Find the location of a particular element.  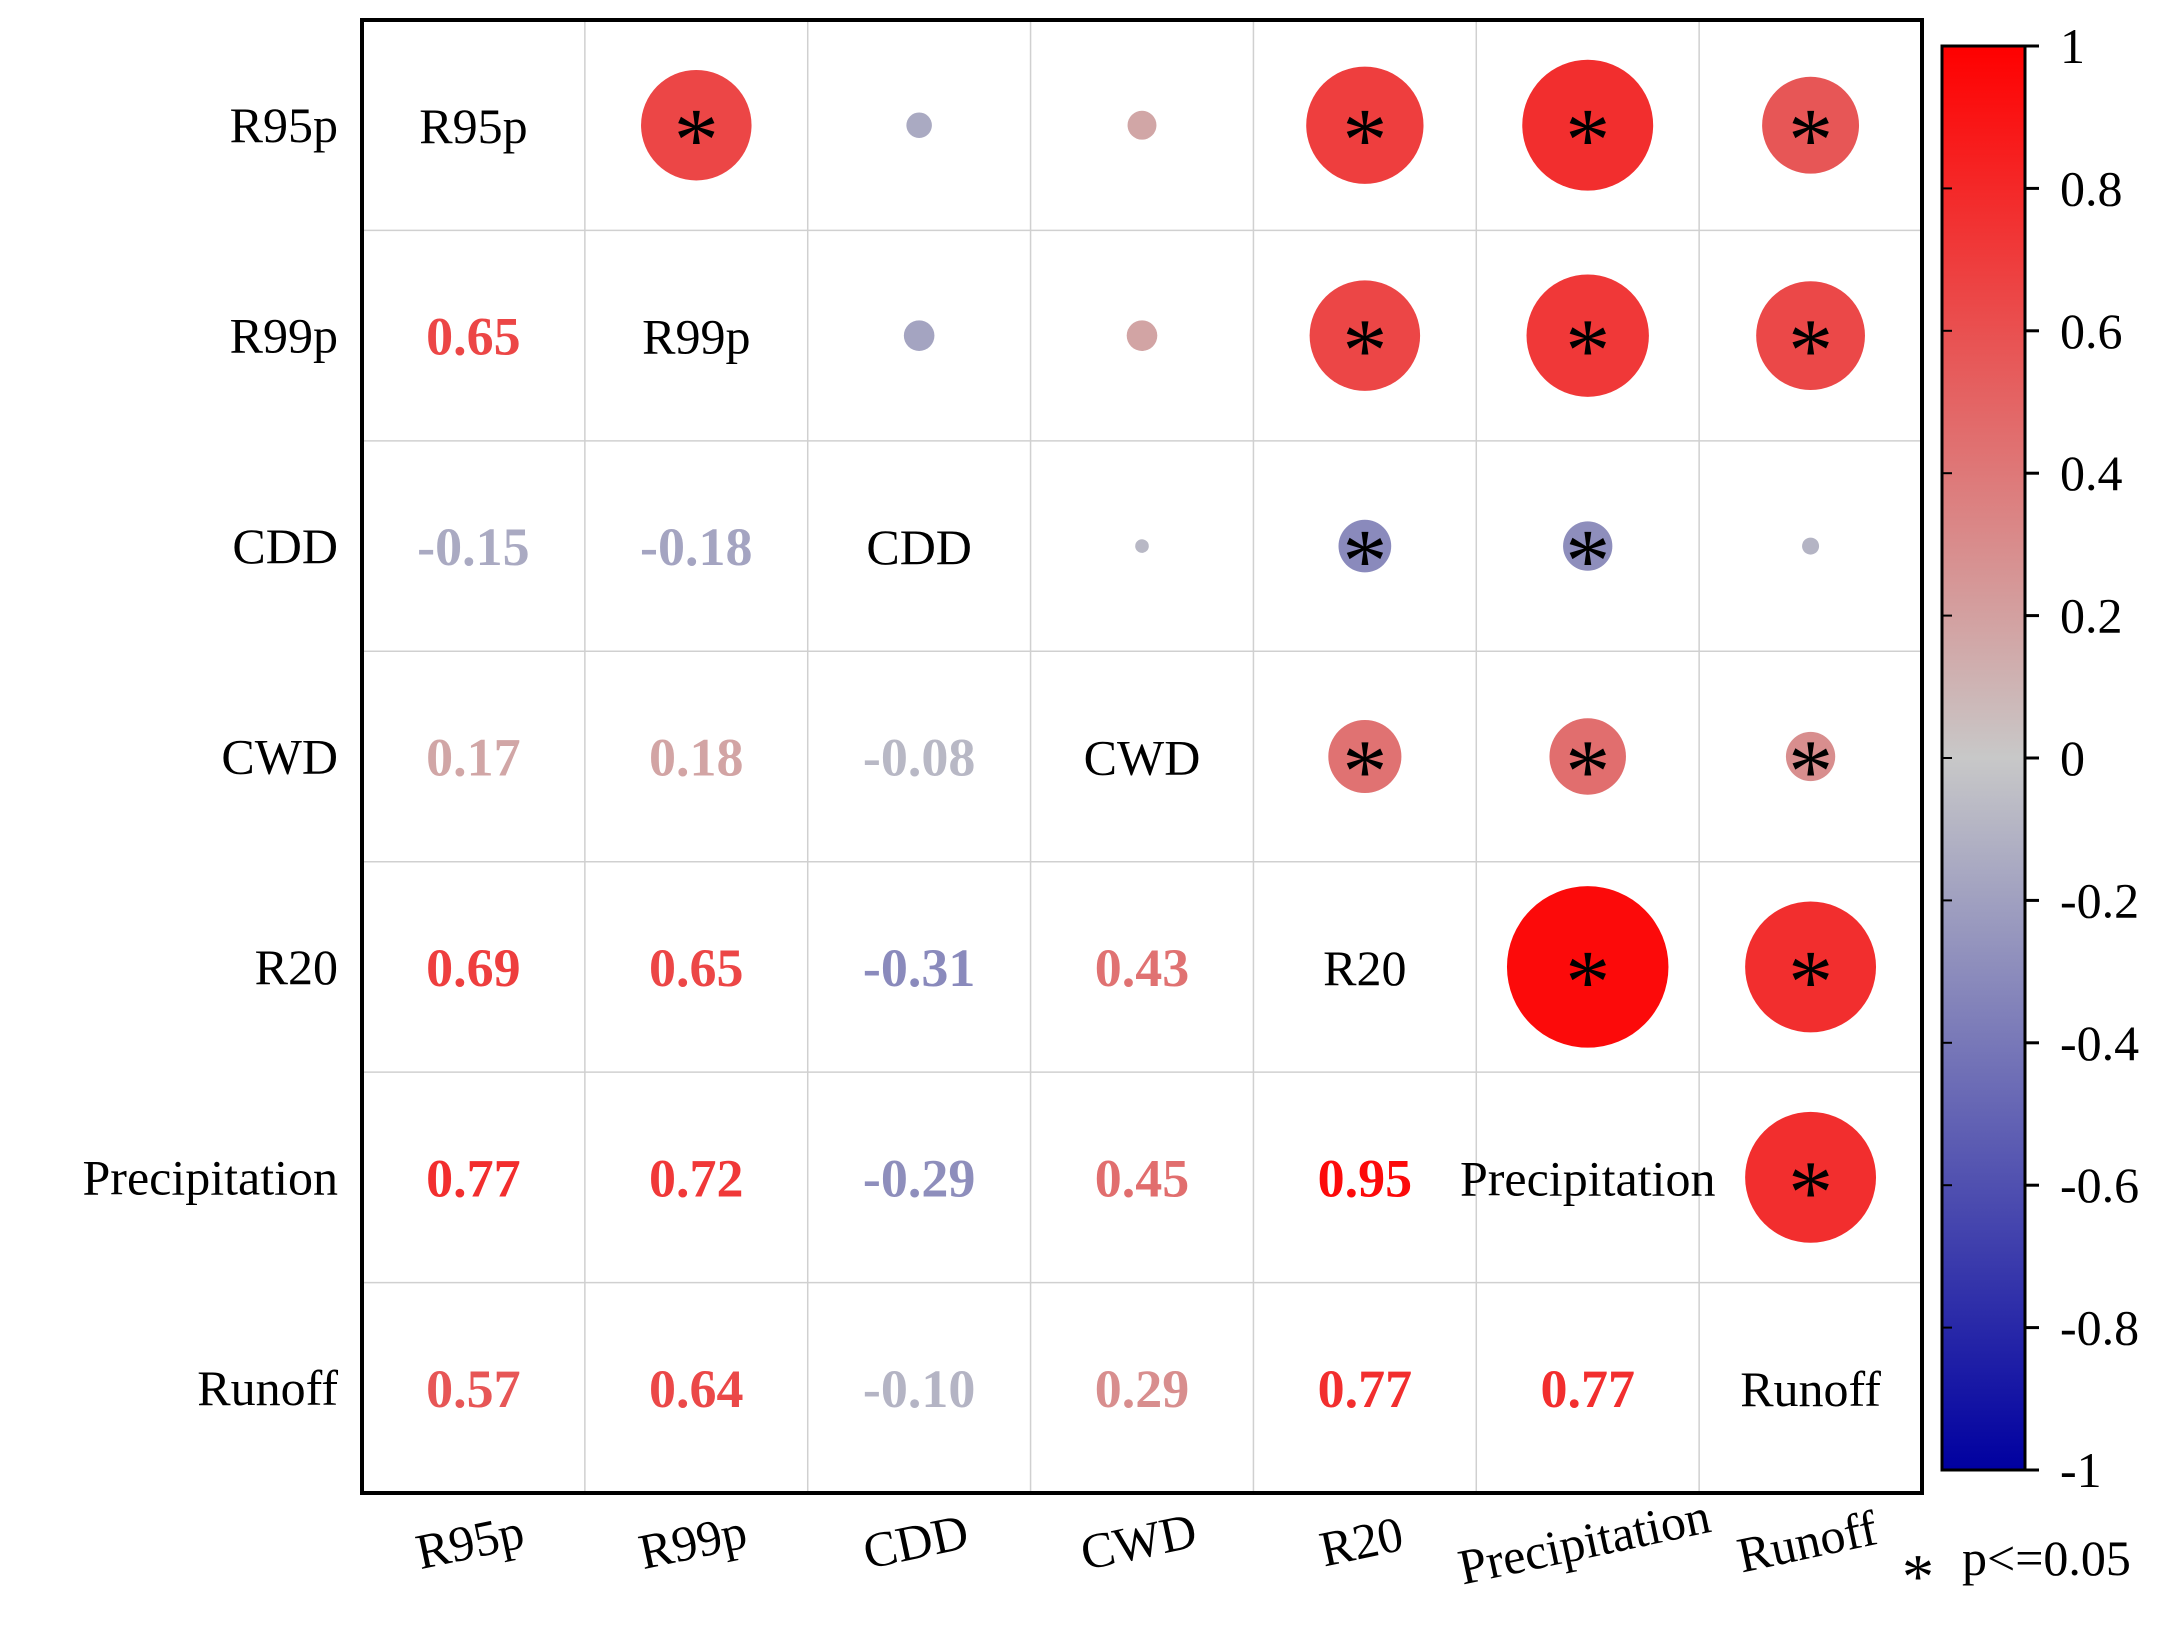

colorbar-ticks: 1 0.8 0.6 0.4 0.2 0 -0.2 -0.4 -0.6 -0.8 -1 is located at coordinates (2040, 758).